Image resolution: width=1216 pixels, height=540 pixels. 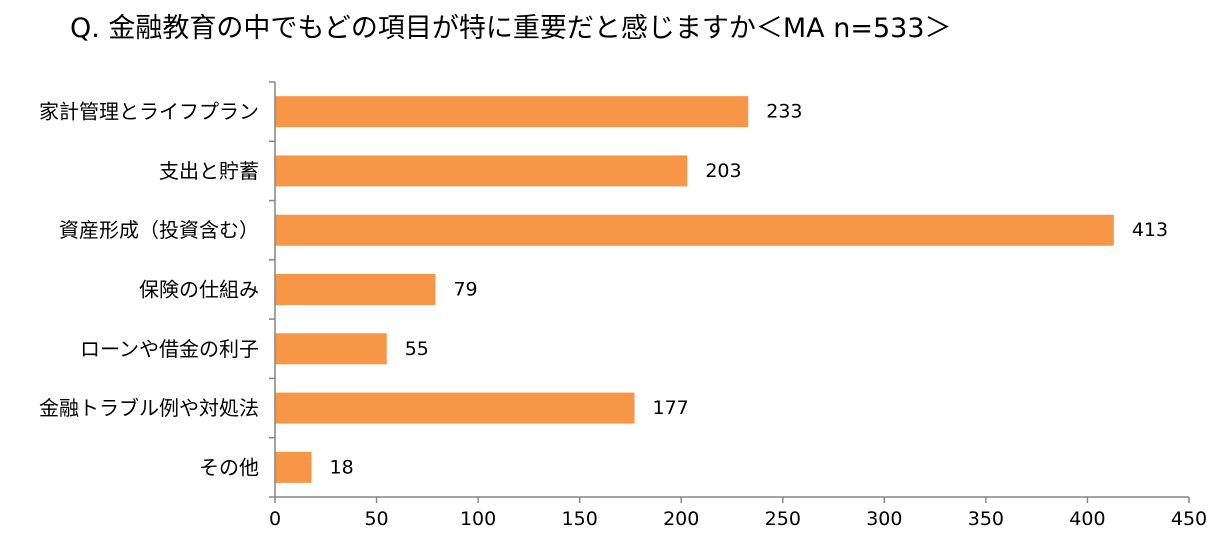 What do you see at coordinates (478, 519) in the screenshot?
I see `x-tick-label: 100` at bounding box center [478, 519].